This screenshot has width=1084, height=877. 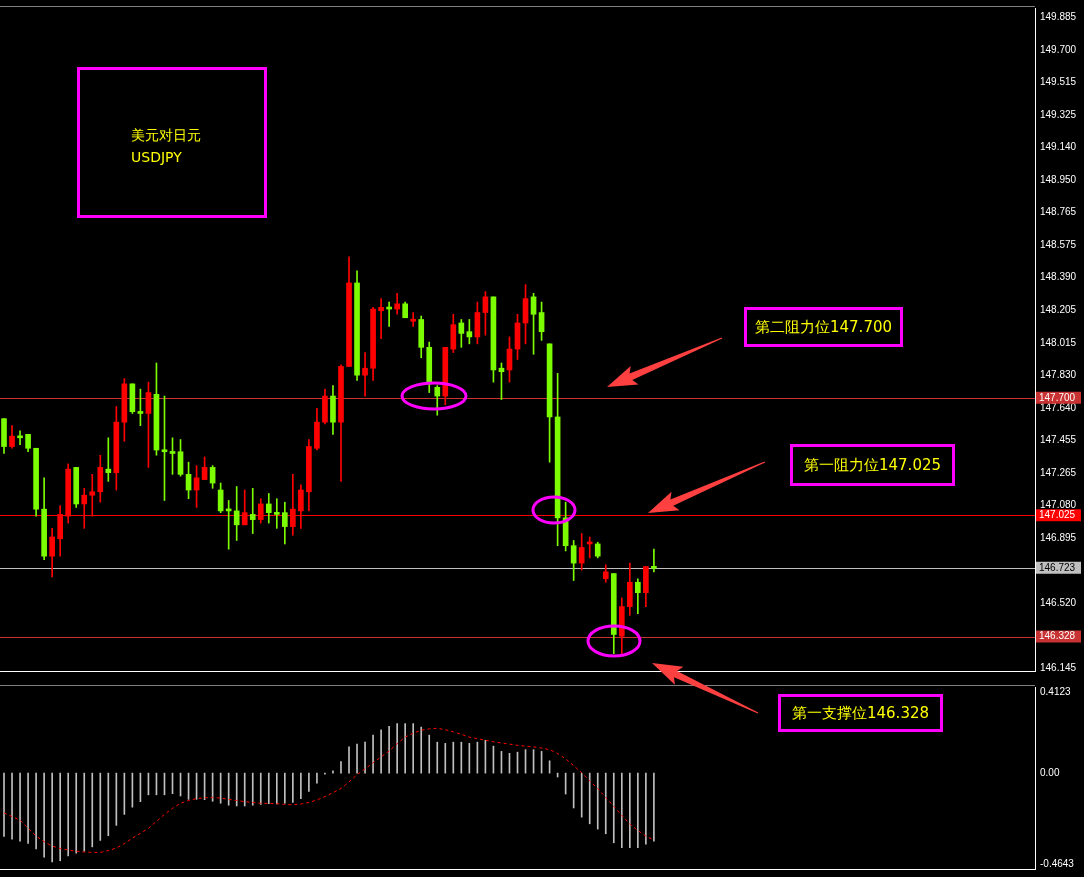 I want to click on y-tick-label: 147.830, so click(x=1058, y=374).